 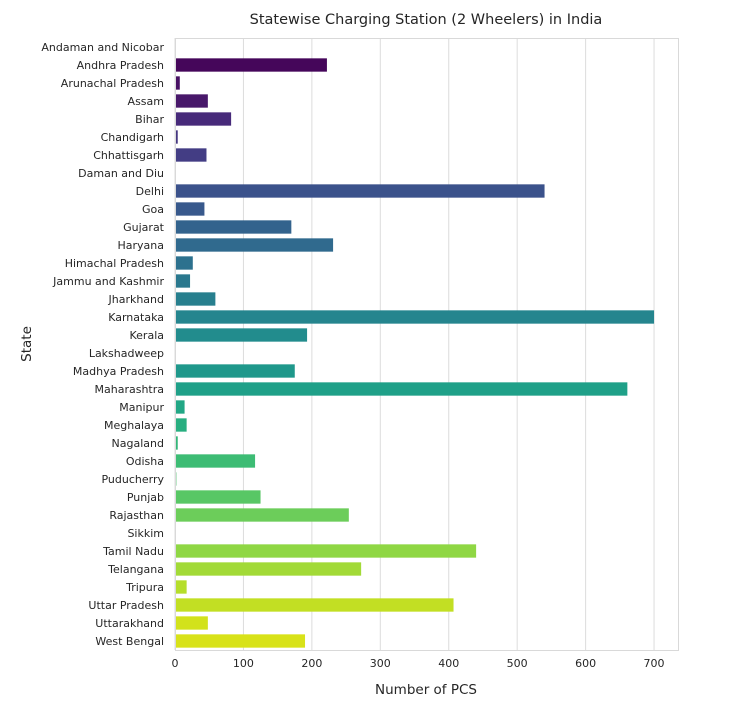 I want to click on y-tick-label: Tamil Nadu, so click(x=133, y=551).